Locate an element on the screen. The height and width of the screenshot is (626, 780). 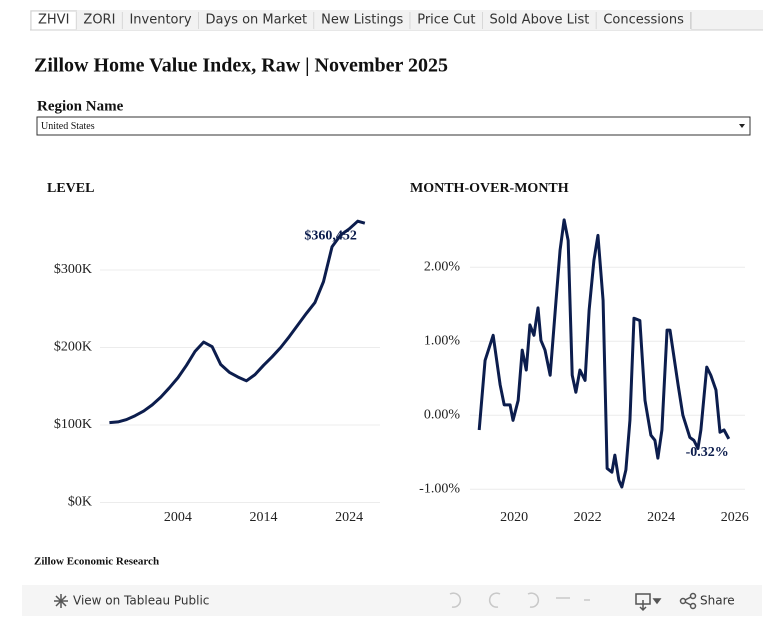
tab-label: Concessions is located at coordinates (643, 20).